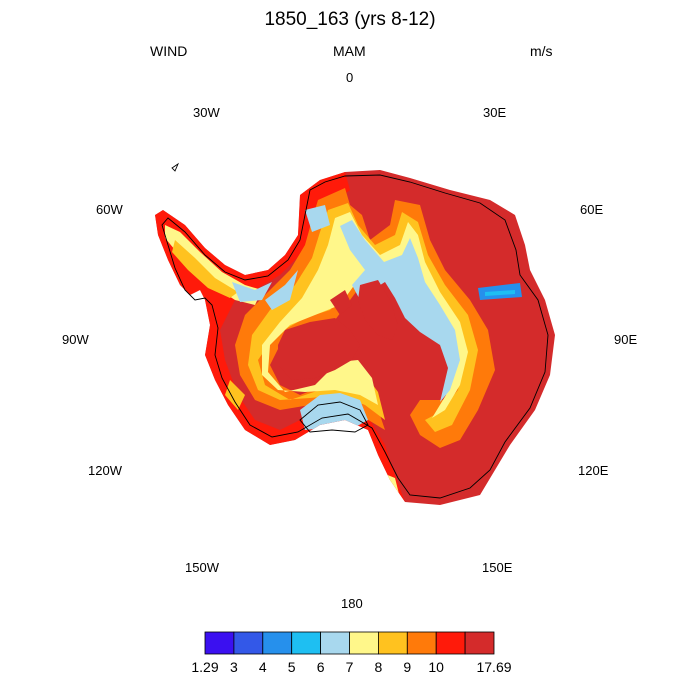 This screenshot has width=700, height=700. Describe the element at coordinates (436, 667) in the screenshot. I see `colorbar-tick-label: 10` at that location.